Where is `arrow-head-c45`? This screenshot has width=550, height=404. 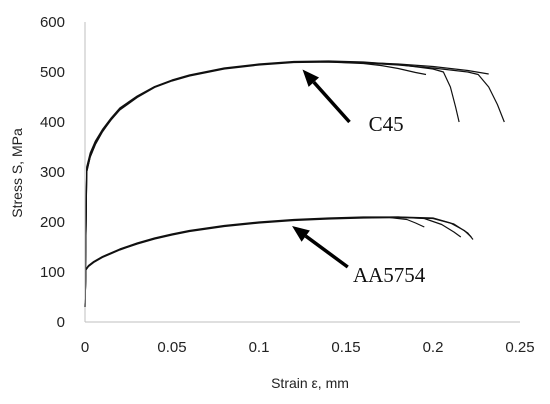 arrow-head-c45 is located at coordinates (311, 78).